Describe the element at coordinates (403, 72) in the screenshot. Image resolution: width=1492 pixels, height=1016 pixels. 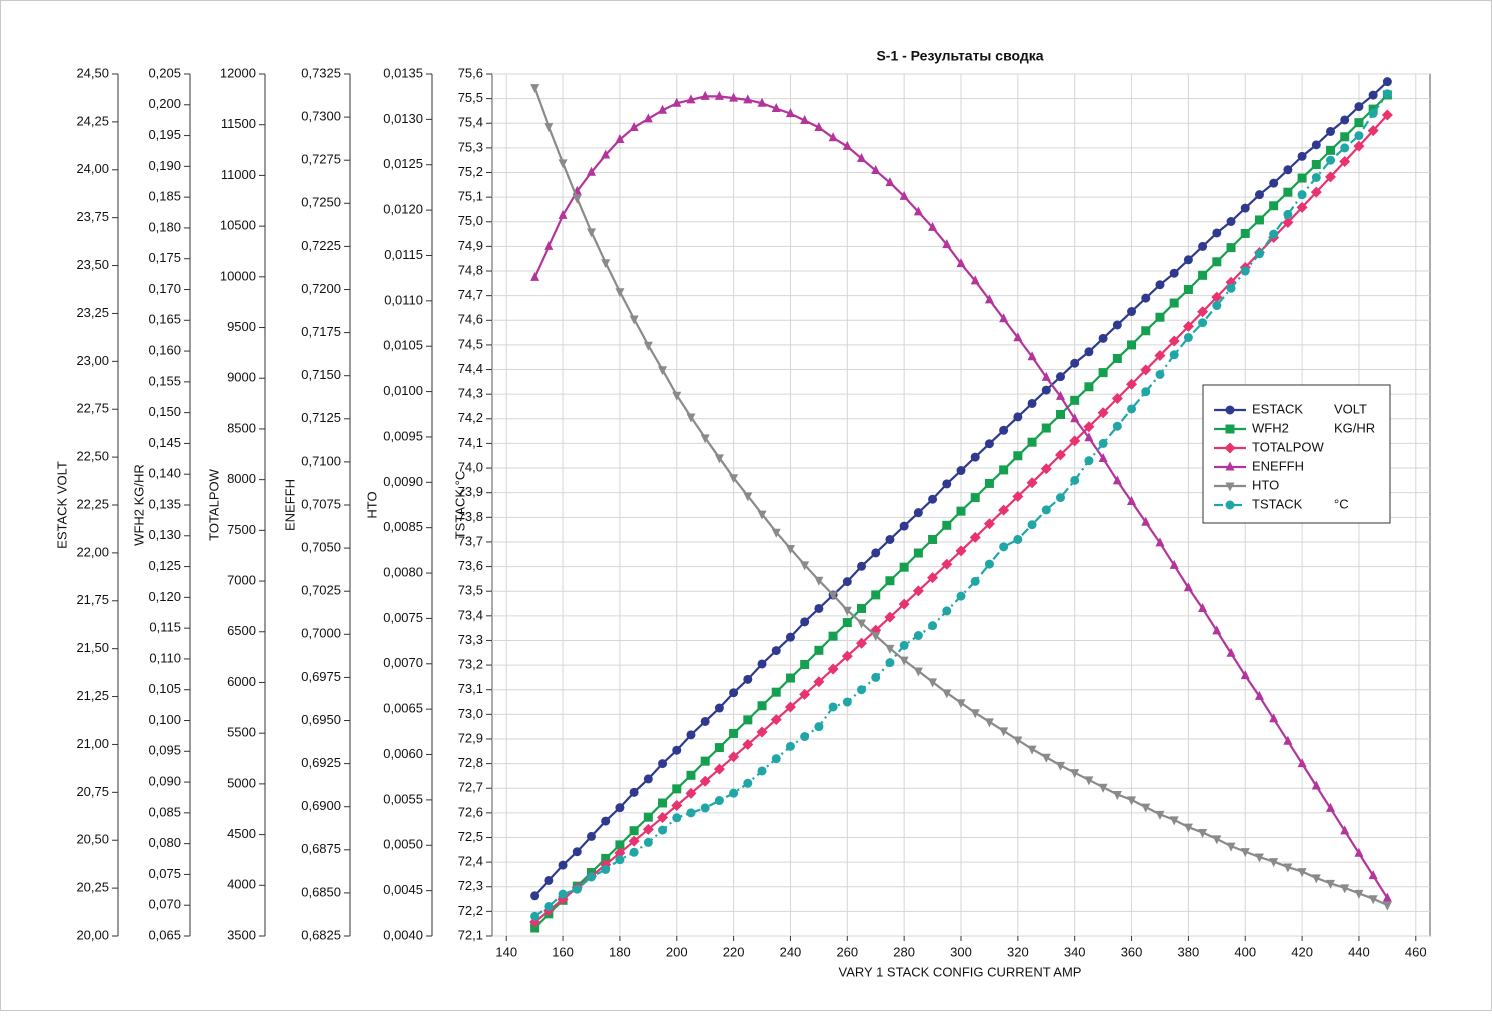
I see `y-tick-label: 0,0135` at that location.